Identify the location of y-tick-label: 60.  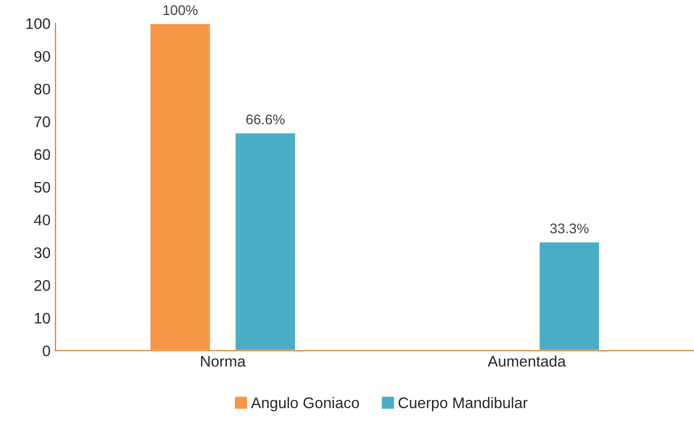
(42, 154).